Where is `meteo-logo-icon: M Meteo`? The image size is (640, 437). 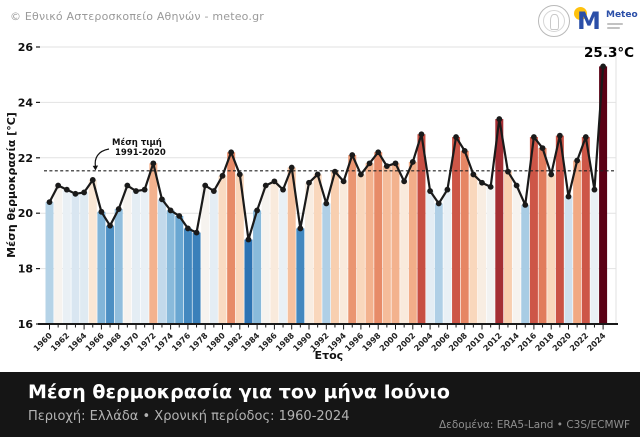 meteo-logo-icon: M Meteo is located at coordinates (606, 22).